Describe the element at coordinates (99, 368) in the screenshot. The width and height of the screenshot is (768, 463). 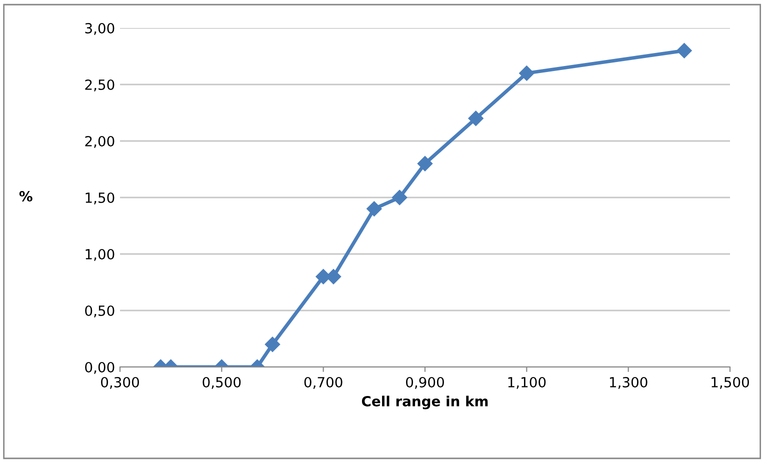
I see `y-tick-label: 0,00` at that location.